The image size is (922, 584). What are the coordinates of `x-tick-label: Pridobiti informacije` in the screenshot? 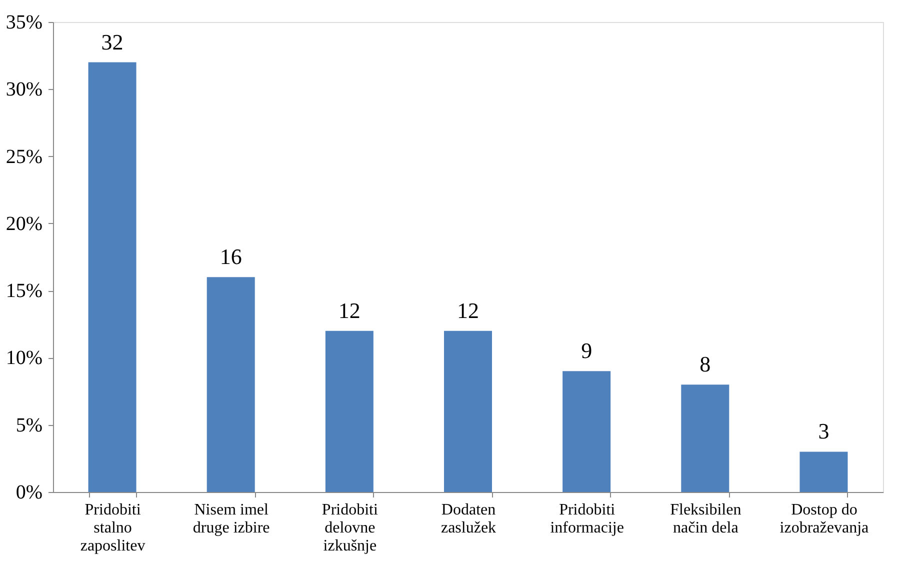 It's located at (587, 519).